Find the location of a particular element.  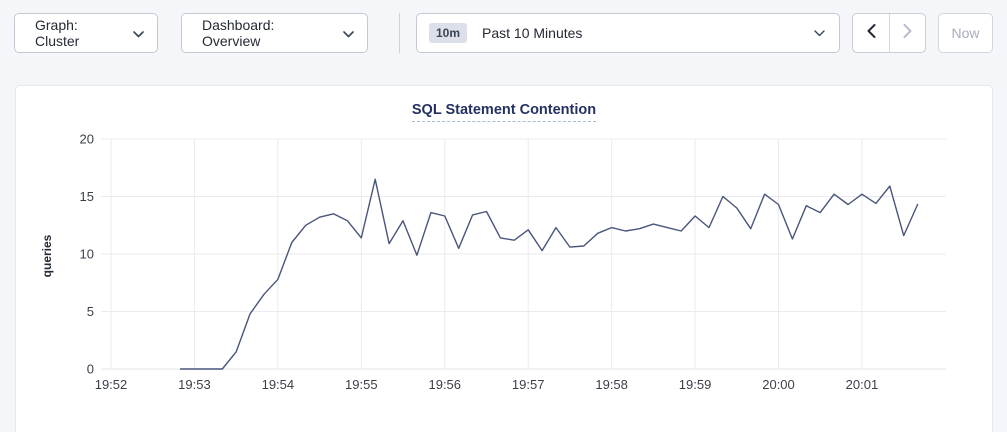

next-time-button is located at coordinates (907, 33).